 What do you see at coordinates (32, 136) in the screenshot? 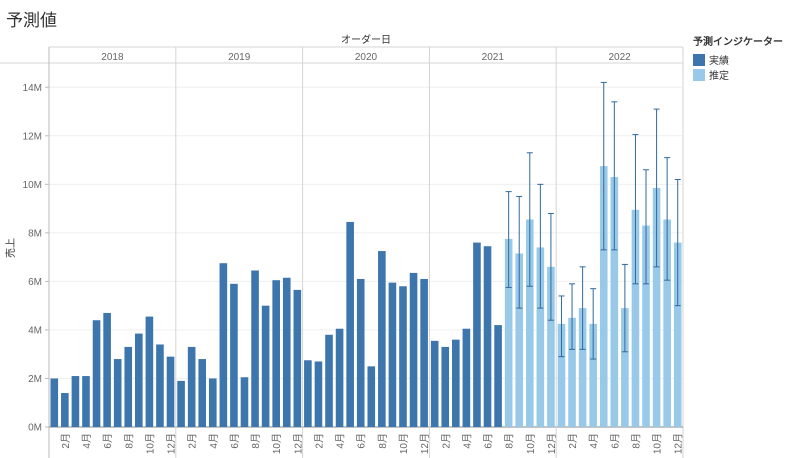
I see `y-tick-label: 12M` at bounding box center [32, 136].